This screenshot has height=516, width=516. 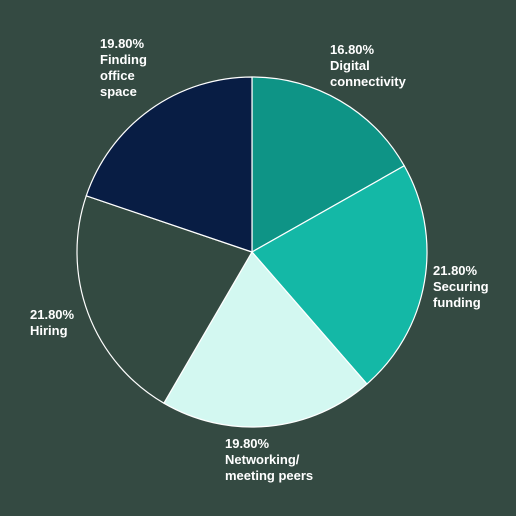 I want to click on pie-slice-networking-meeting-peers, so click(x=265, y=339).